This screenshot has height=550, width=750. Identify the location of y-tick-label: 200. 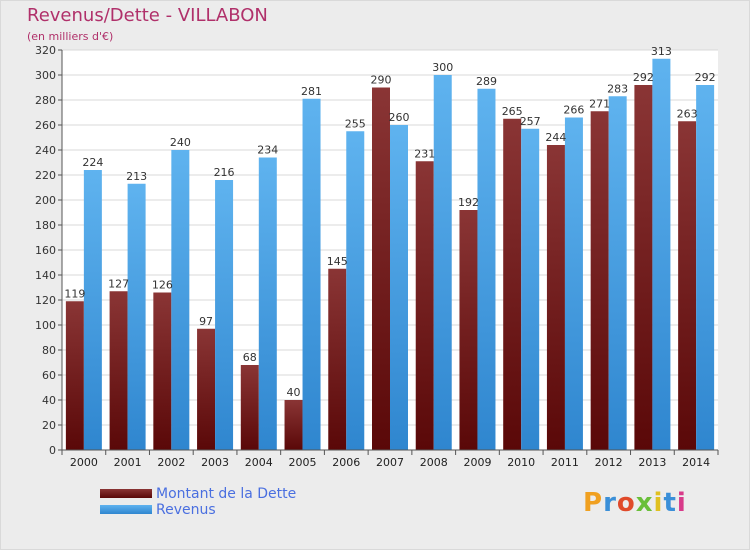
(45, 200).